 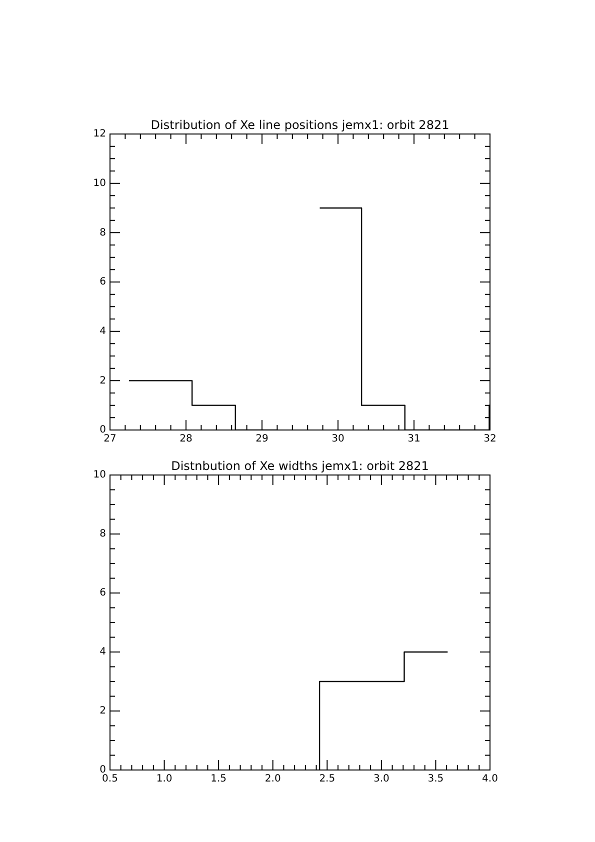 I want to click on y-tick-label: 0, so click(x=103, y=430).